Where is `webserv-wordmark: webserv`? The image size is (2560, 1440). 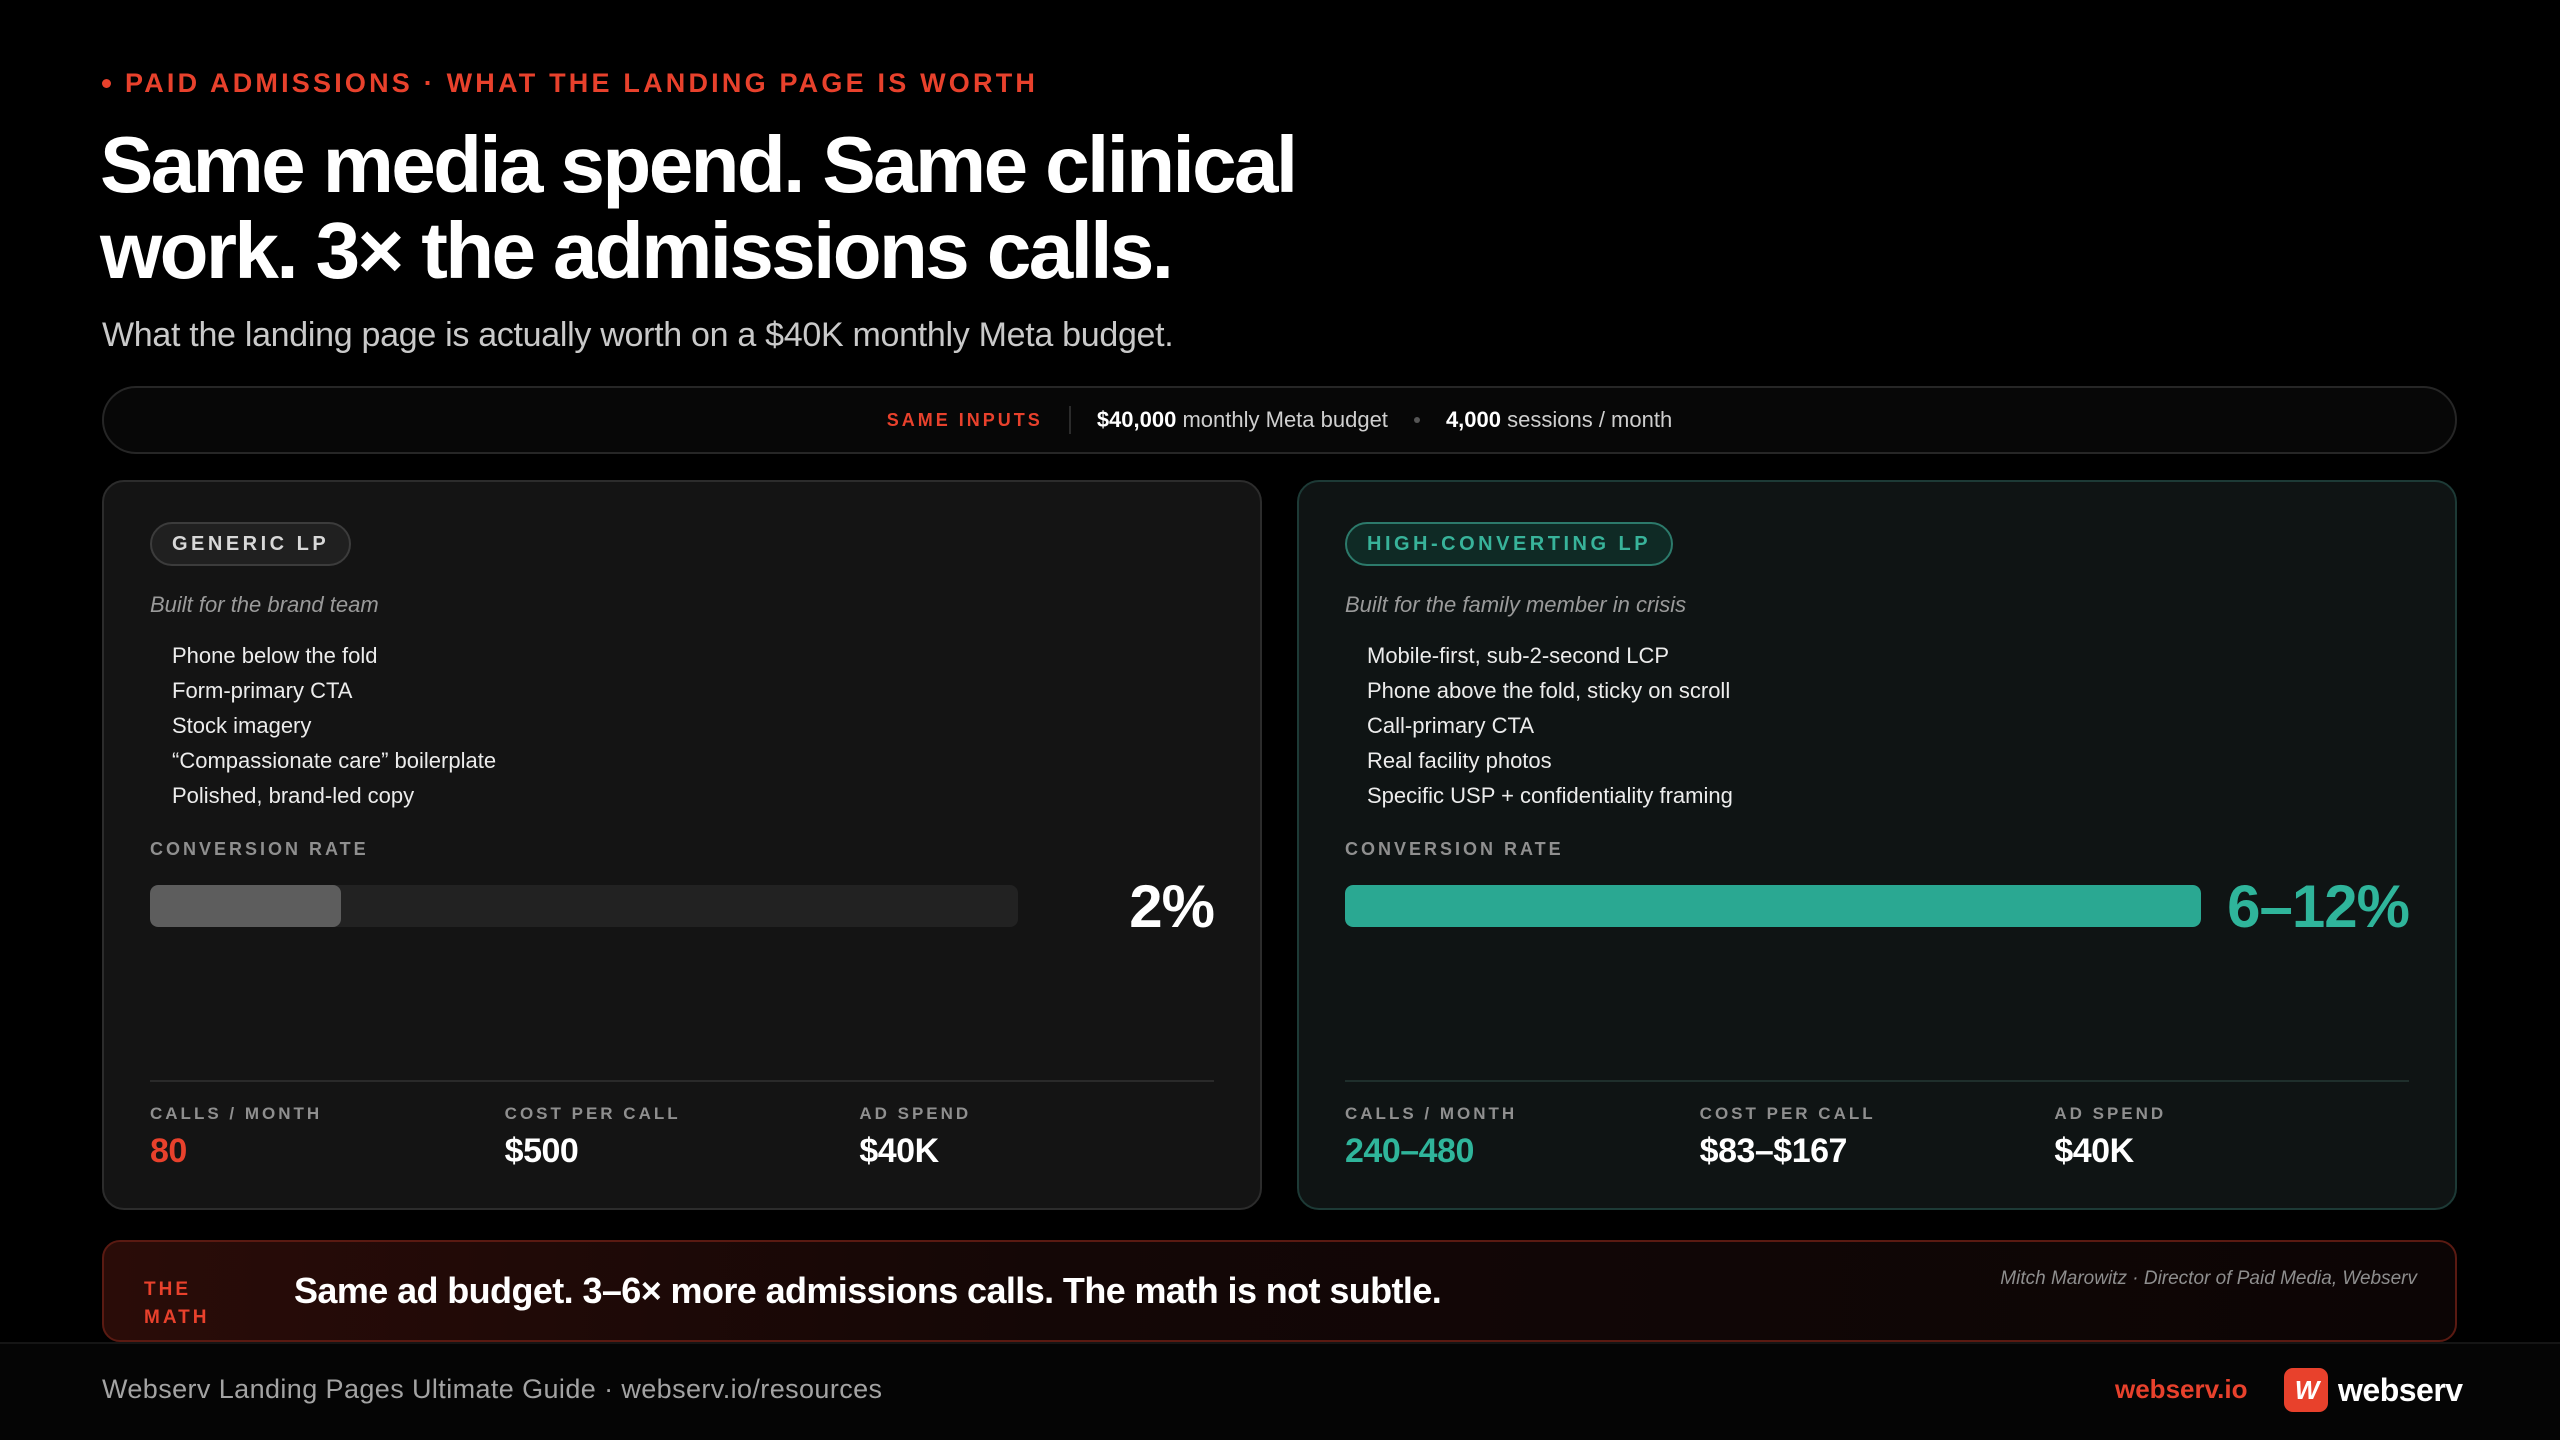 webserv-wordmark: webserv is located at coordinates (2400, 1389).